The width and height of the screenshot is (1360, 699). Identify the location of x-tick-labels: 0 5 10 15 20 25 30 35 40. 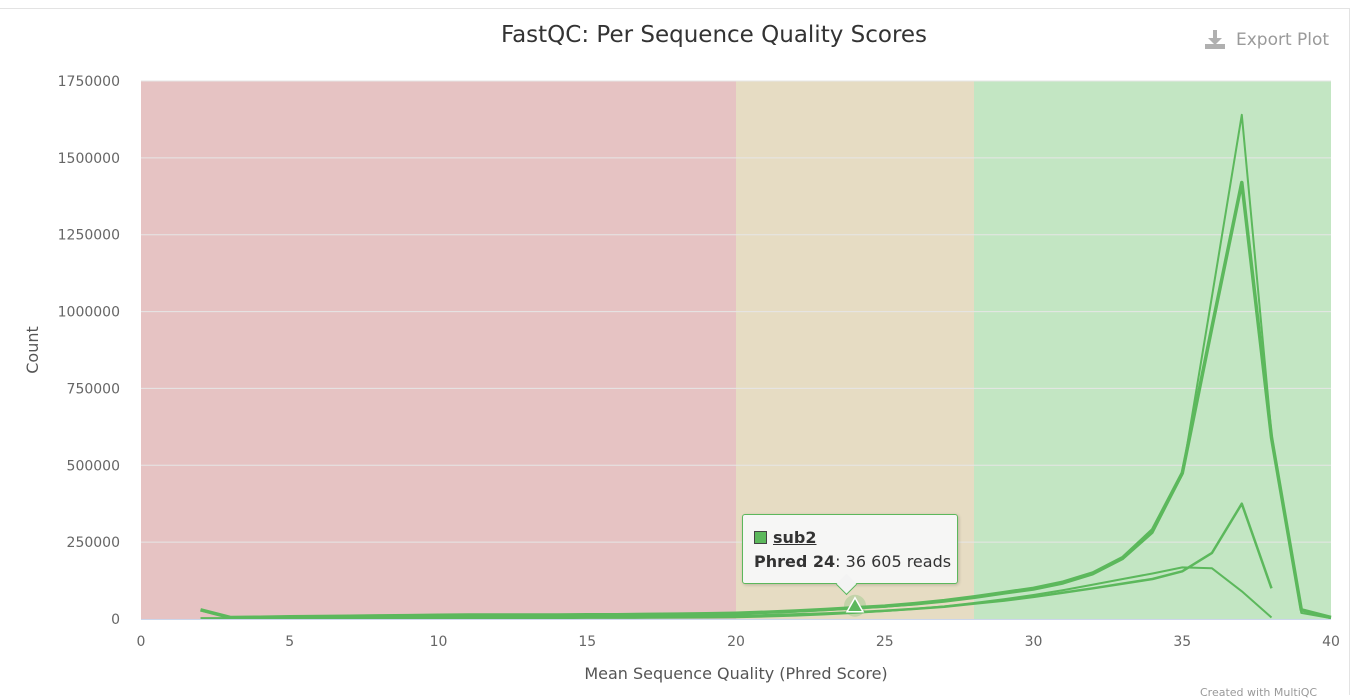
(738, 642).